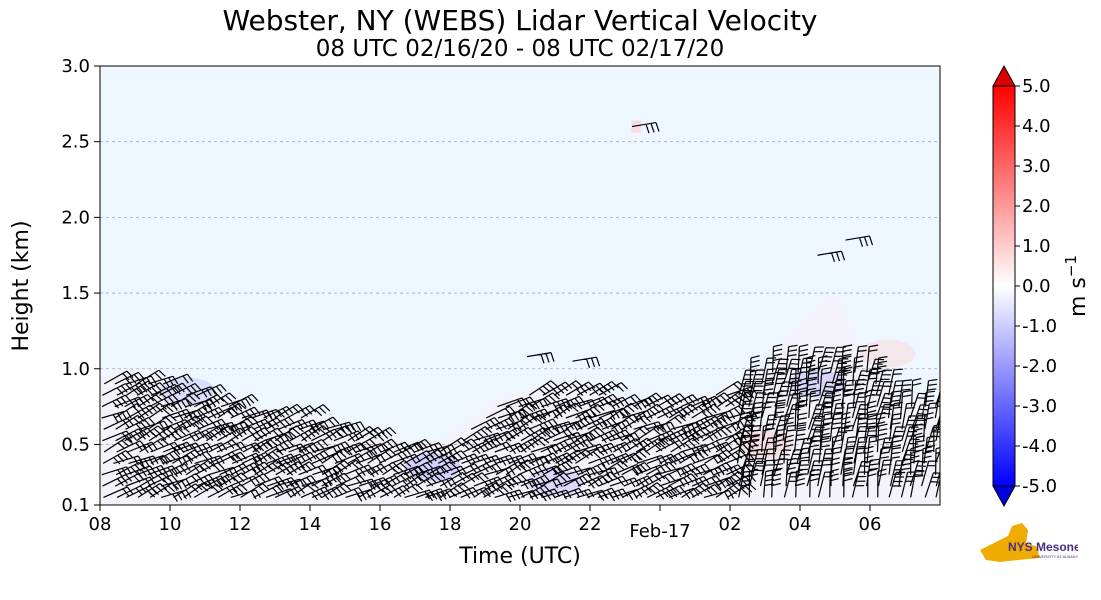 The height and width of the screenshot is (600, 1101). Describe the element at coordinates (1039, 366) in the screenshot. I see `colorbar-tick-label-7: -2.0` at that location.